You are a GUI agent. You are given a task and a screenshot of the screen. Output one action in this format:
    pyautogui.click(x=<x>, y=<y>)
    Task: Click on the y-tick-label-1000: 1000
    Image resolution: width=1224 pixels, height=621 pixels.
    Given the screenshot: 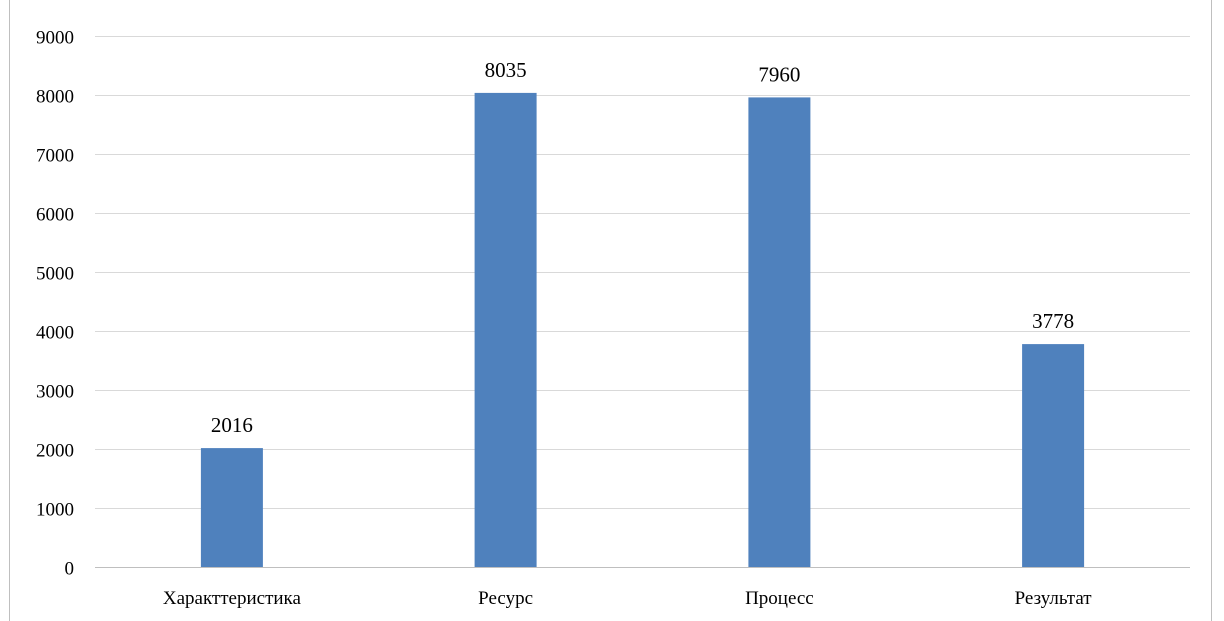 What is the action you would take?
    pyautogui.click(x=55, y=510)
    